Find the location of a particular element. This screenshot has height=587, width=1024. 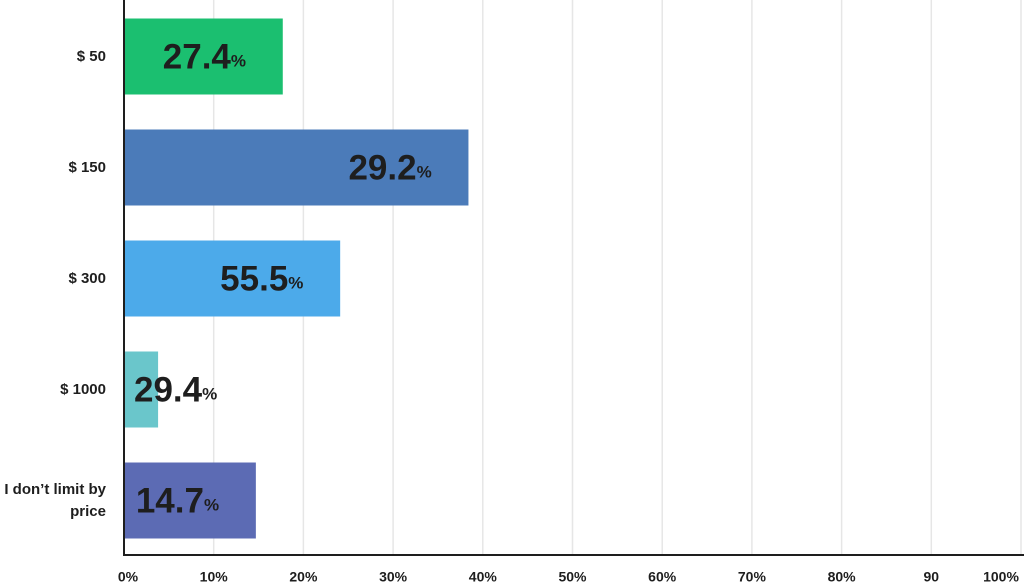

y-tick-label: $ 1000 is located at coordinates (83, 389).